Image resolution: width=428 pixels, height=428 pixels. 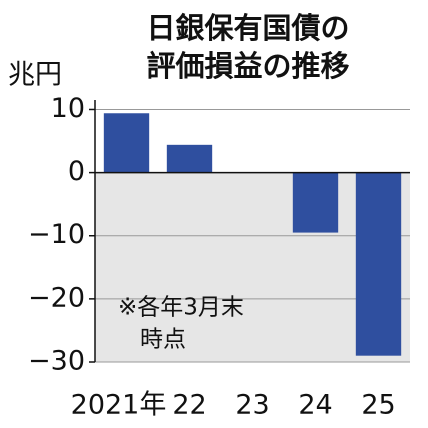 What do you see at coordinates (56, 297) in the screenshot?
I see `y-tick-label: −20` at bounding box center [56, 297].